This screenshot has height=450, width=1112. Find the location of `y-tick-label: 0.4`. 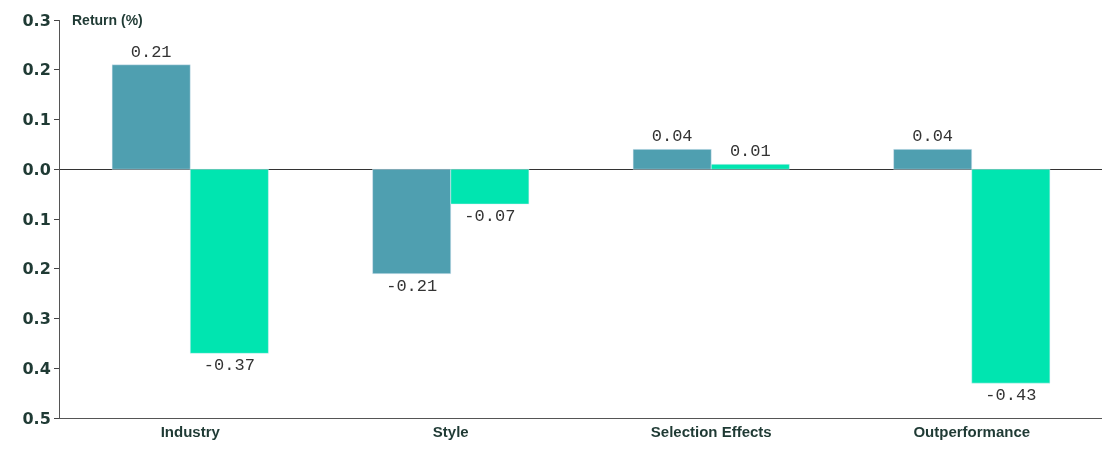

y-tick-label: 0.4 is located at coordinates (36, 368).